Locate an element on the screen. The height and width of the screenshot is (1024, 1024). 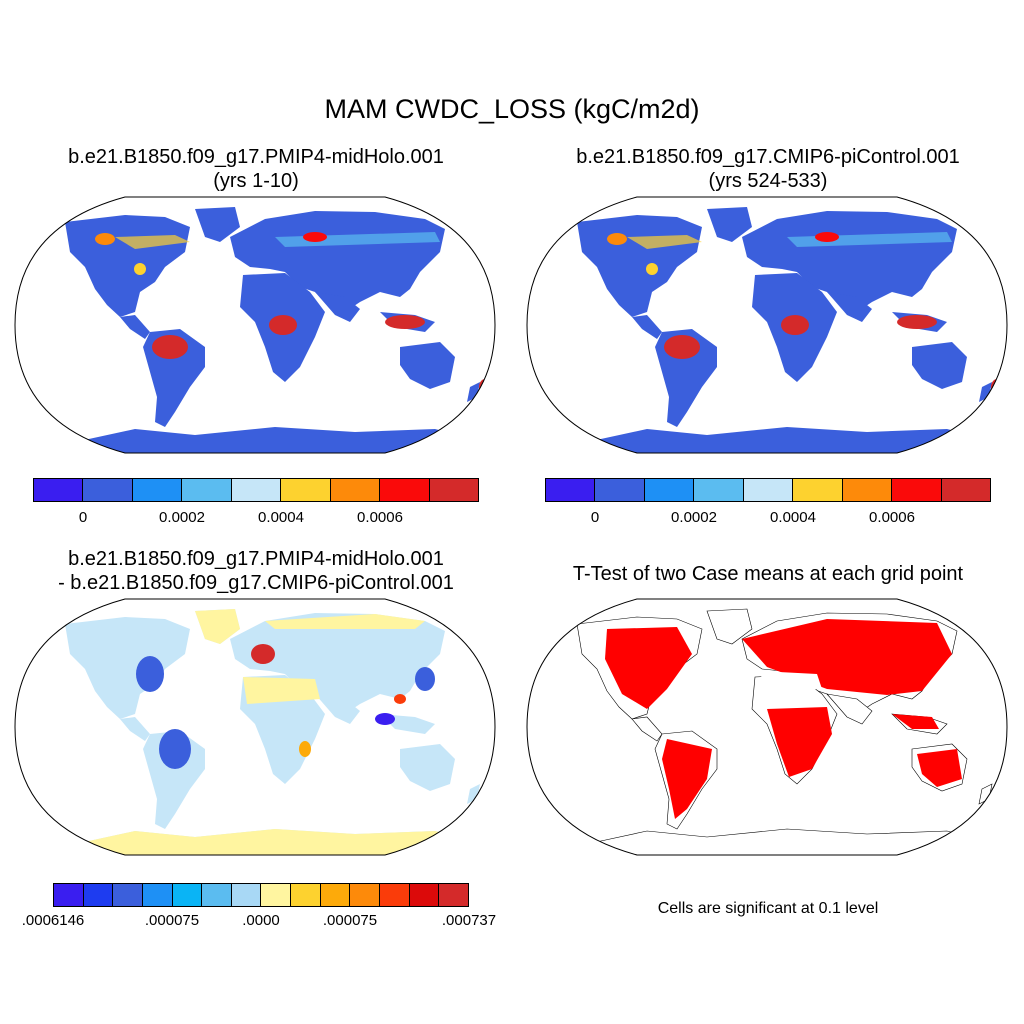
panel-d-map is located at coordinates (767, 727).